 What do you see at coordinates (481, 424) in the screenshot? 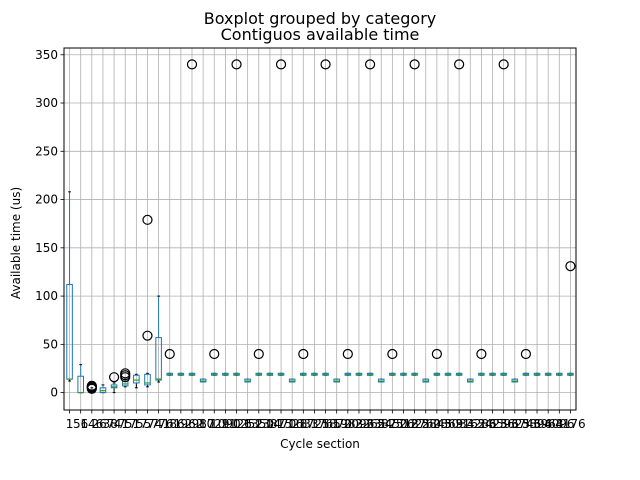
I see `x-tick-label: 3286` at bounding box center [481, 424].